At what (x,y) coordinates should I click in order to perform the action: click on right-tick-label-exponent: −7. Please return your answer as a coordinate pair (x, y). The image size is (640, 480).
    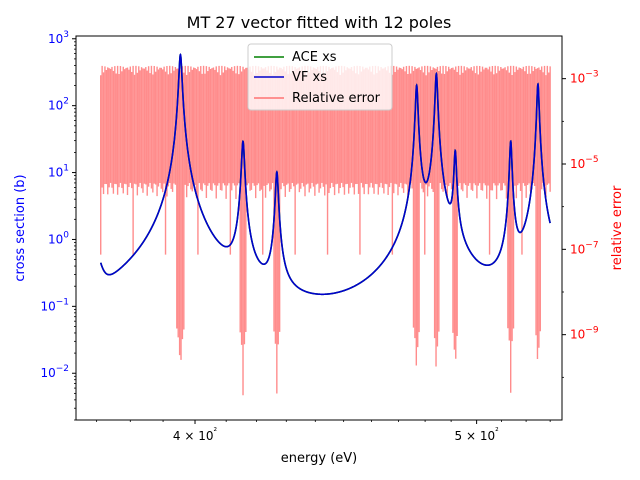
    Looking at the image, I should click on (591, 245).